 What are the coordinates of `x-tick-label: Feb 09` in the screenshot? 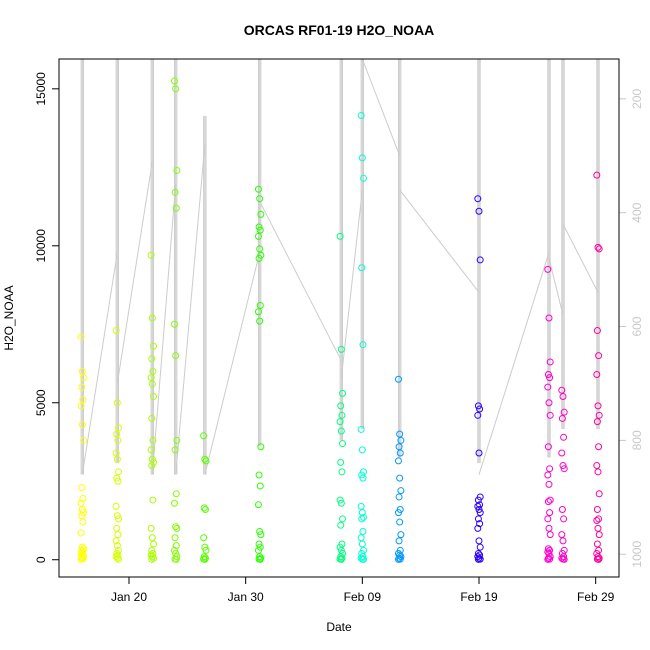 It's located at (363, 597).